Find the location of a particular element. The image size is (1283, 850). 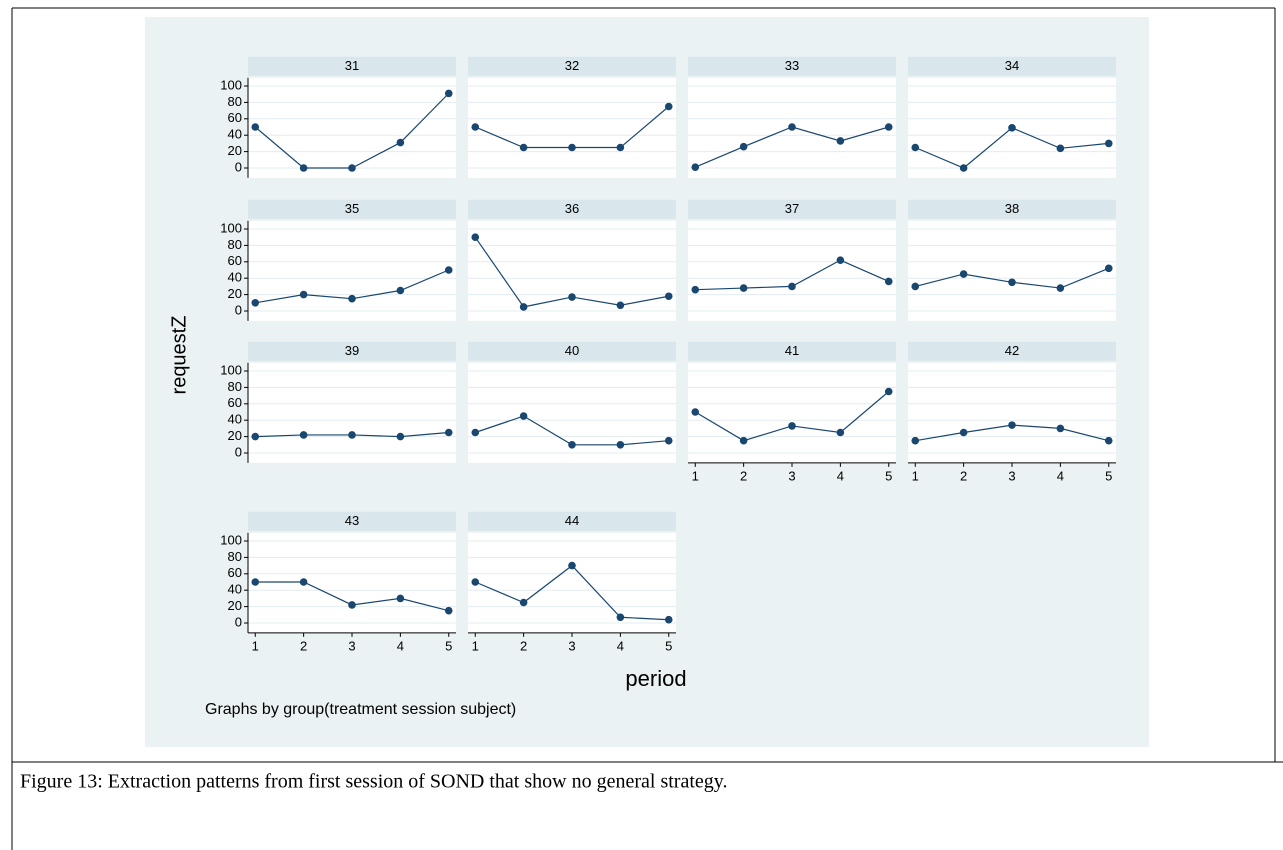

panel-title: 35 is located at coordinates (352, 208).